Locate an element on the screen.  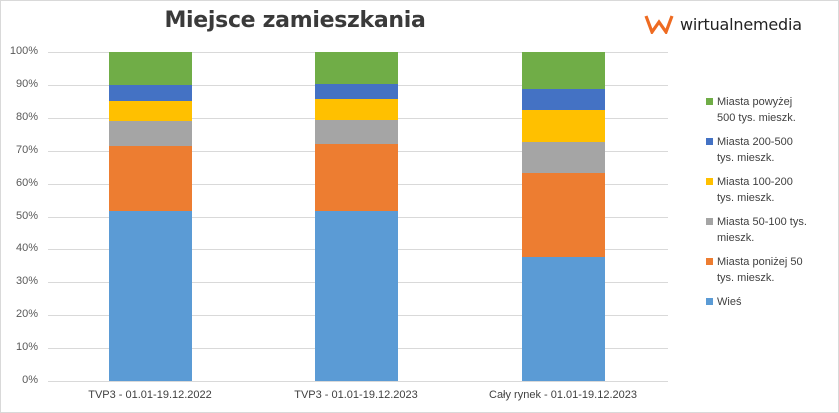
legend-item: Miasta 100-200 tys. mieszk. is located at coordinates (768, 190).